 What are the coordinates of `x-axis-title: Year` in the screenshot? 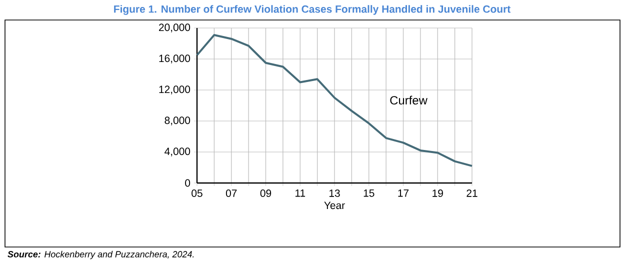 It's located at (334, 206).